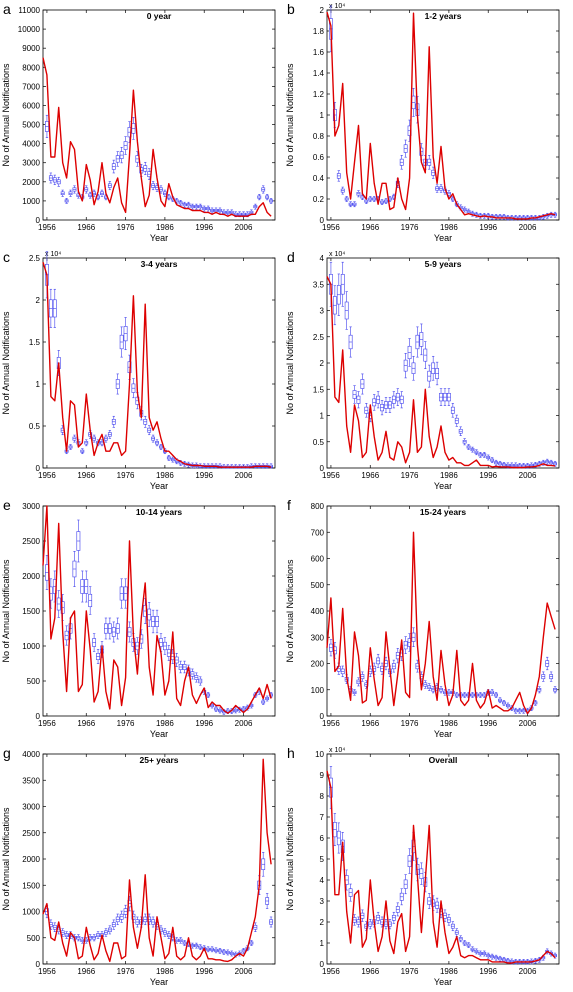 This screenshot has height=992, width=573. What do you see at coordinates (318, 585) in the screenshot?
I see `y-tick-label: 500` at bounding box center [318, 585].